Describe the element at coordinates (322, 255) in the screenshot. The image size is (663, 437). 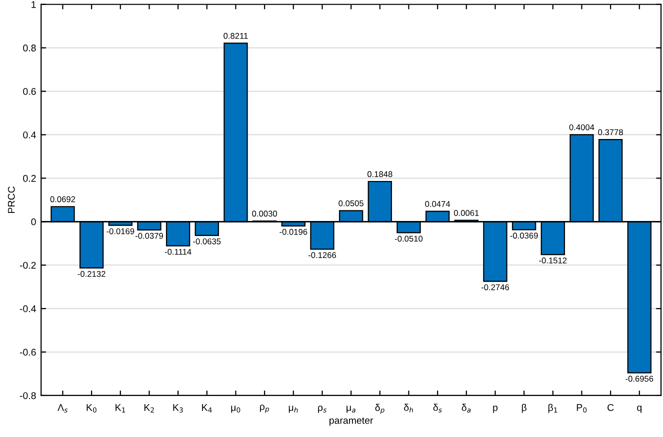
I see `data-label: -0.1266` at that location.